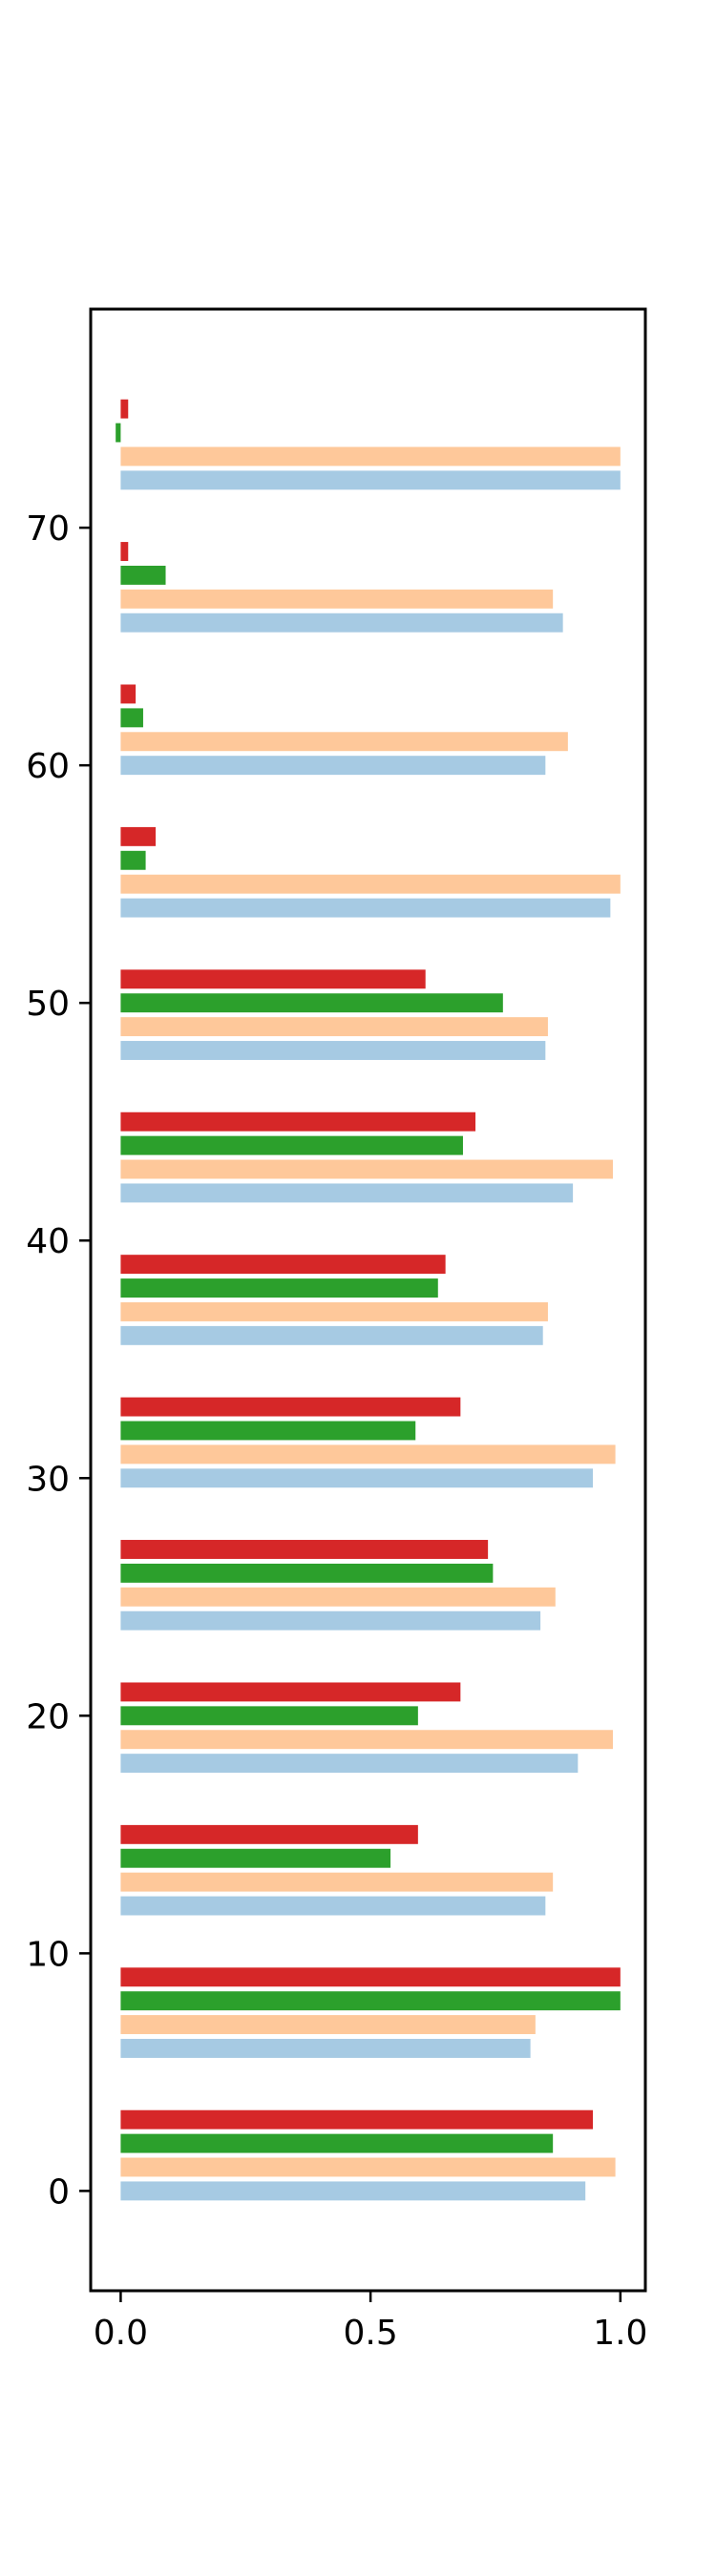 The image size is (716, 2576). I want to click on bar-s2-g13, so click(370, 457).